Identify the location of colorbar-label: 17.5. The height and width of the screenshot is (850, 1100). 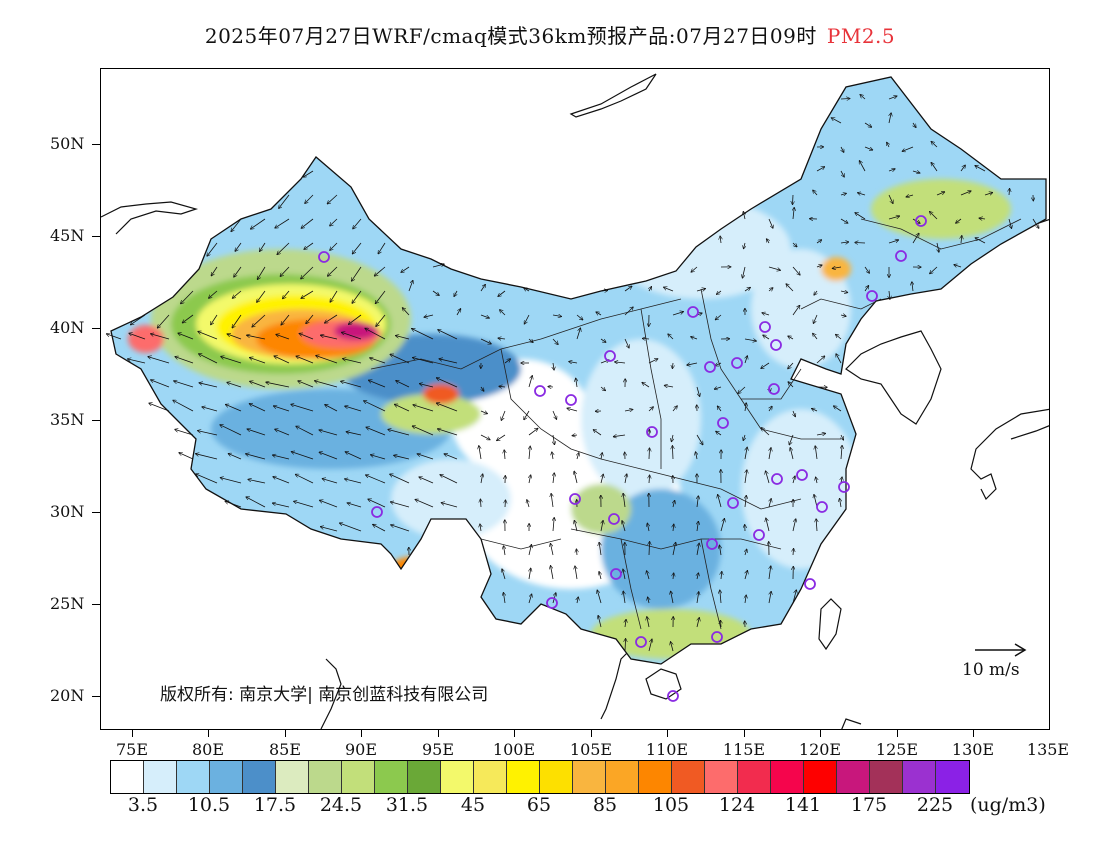
(275, 805).